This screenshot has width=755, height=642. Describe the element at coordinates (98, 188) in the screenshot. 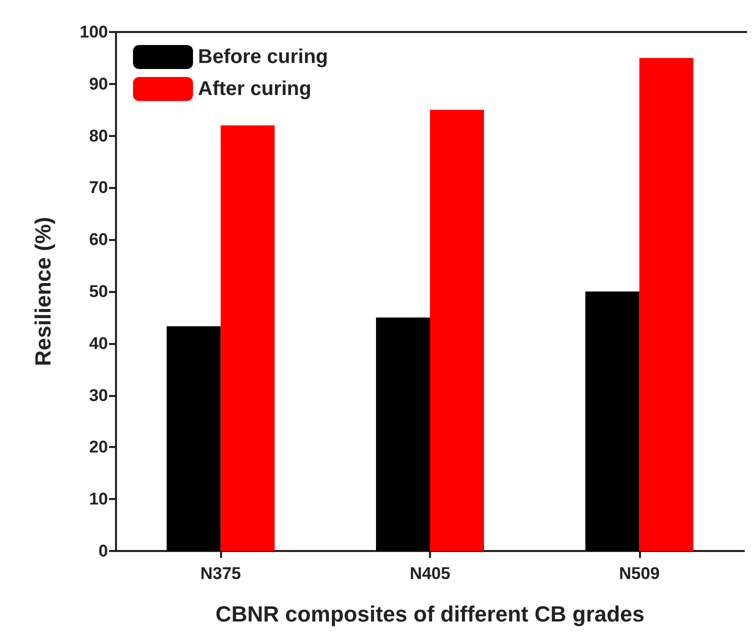

I see `y-tick-label: 70` at that location.